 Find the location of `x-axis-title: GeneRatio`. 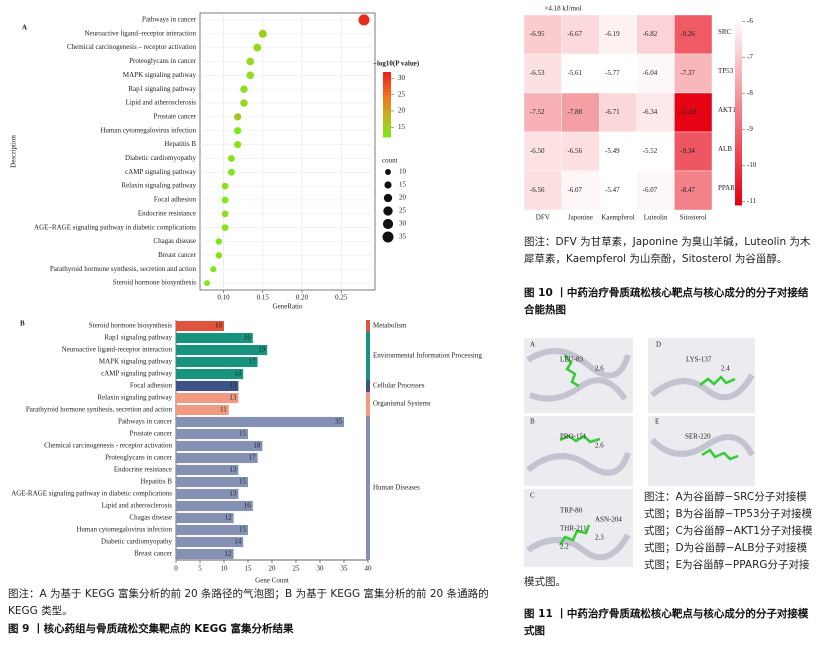

x-axis-title: GeneRatio is located at coordinates (288, 307).